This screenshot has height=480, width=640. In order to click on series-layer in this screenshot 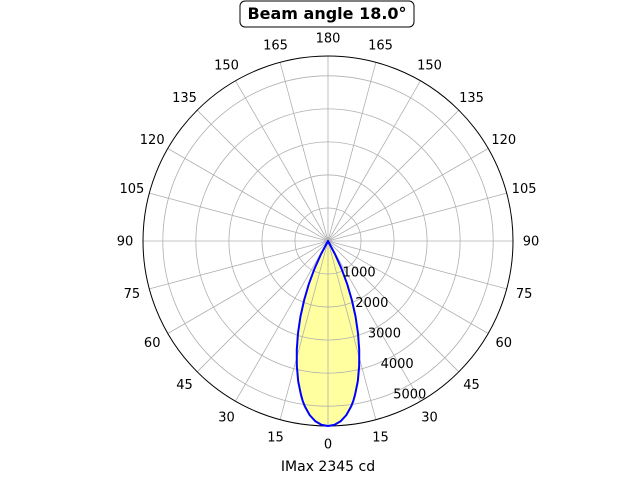, I will do `click(328, 333)`.